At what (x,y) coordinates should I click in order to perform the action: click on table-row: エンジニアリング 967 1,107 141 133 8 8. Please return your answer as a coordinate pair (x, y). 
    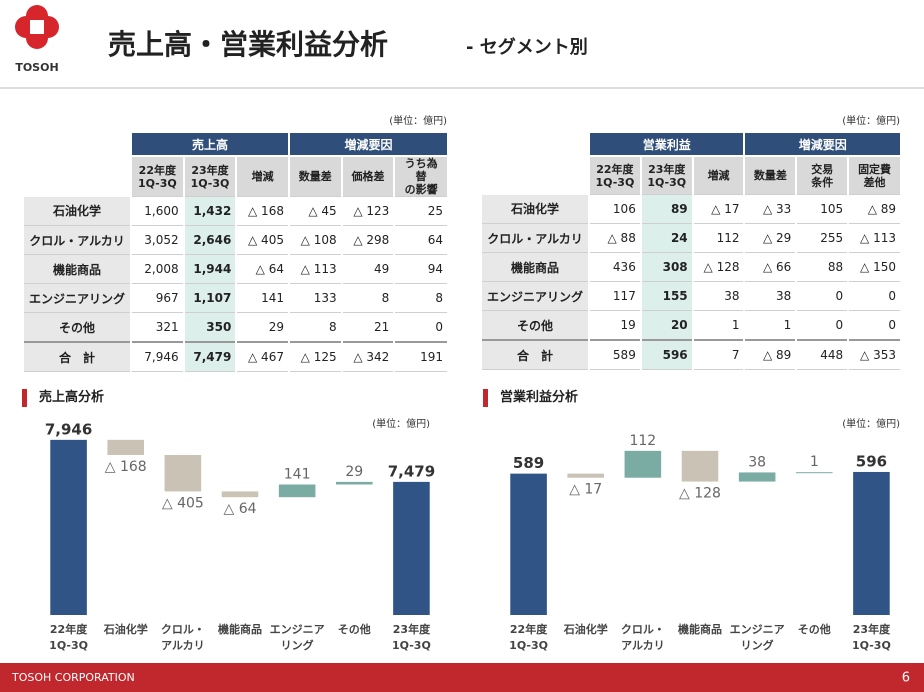
    Looking at the image, I should click on (234, 298).